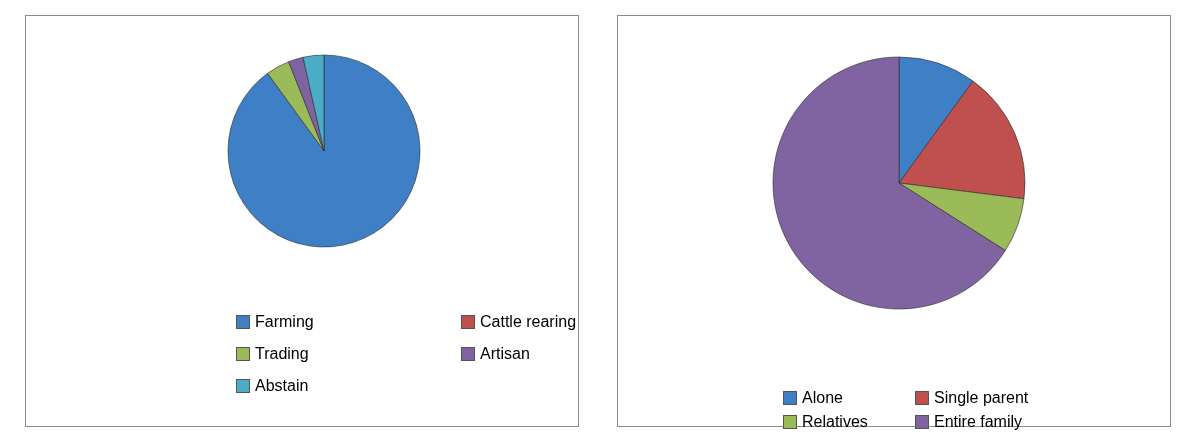  What do you see at coordinates (282, 354) in the screenshot?
I see `legend-label: Trading` at bounding box center [282, 354].